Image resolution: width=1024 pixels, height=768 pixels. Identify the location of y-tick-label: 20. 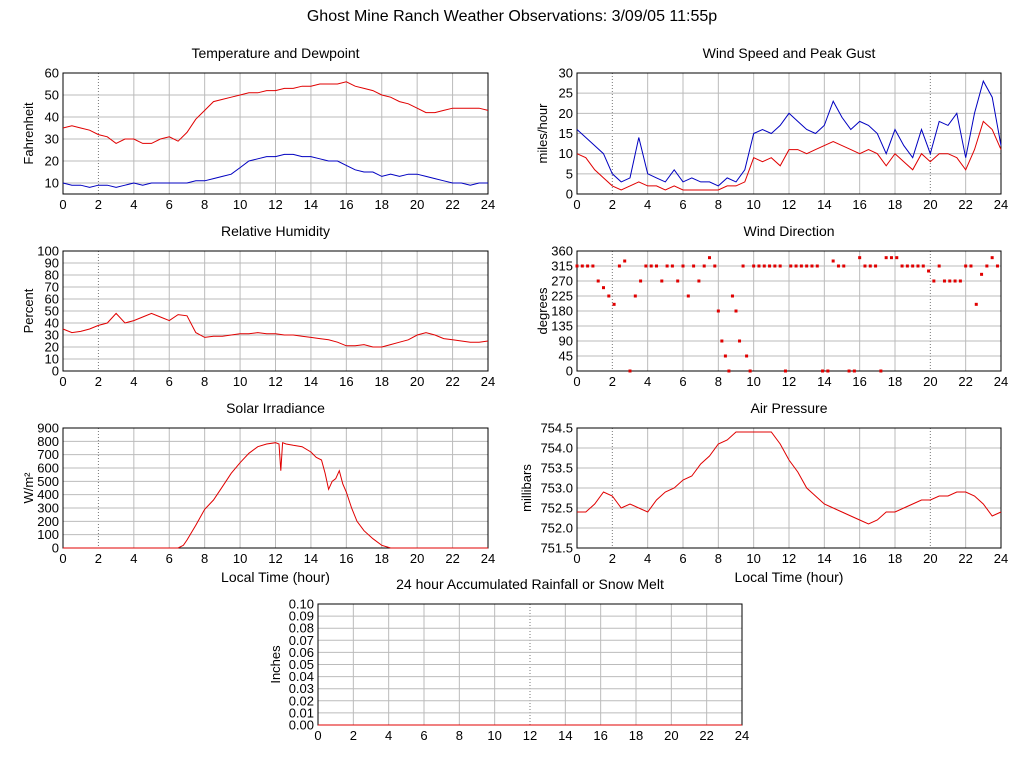
(566, 113).